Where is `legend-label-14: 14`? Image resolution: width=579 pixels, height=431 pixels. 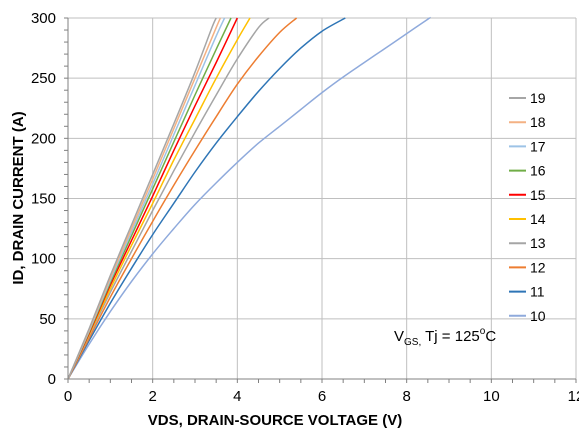
legend-label-14: 14 is located at coordinates (538, 219).